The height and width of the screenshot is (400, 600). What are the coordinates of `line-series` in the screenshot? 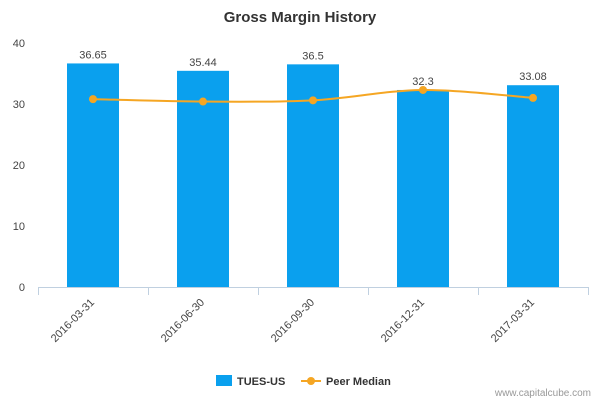 It's located at (313, 95).